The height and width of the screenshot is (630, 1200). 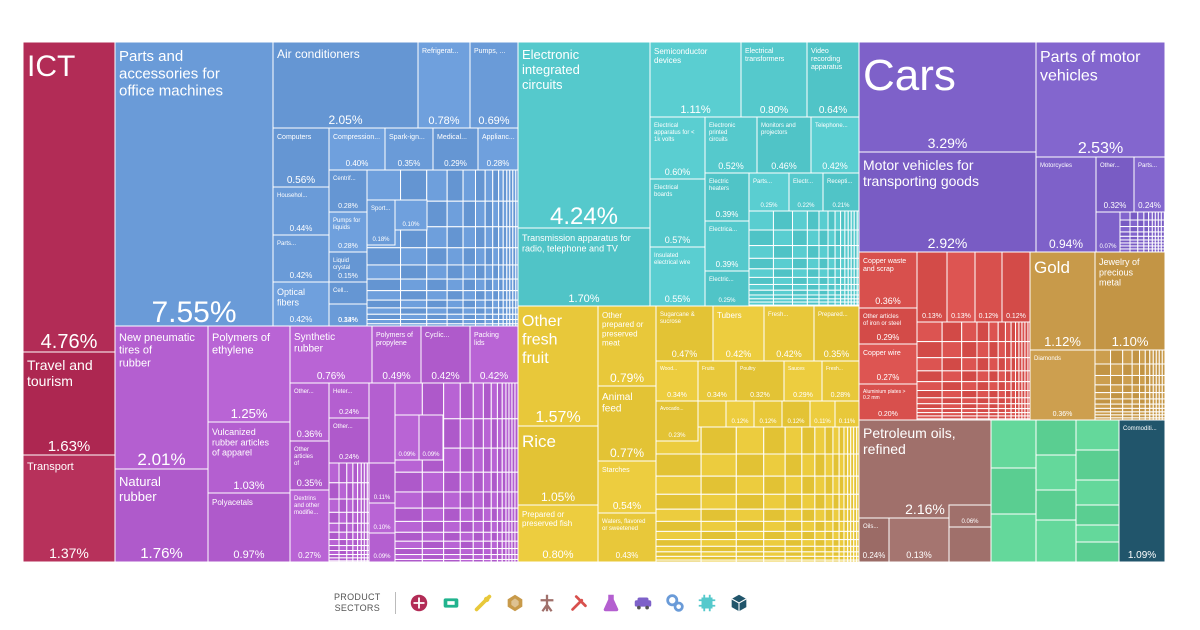 I want to click on vehicles-icon, so click(x=643, y=603).